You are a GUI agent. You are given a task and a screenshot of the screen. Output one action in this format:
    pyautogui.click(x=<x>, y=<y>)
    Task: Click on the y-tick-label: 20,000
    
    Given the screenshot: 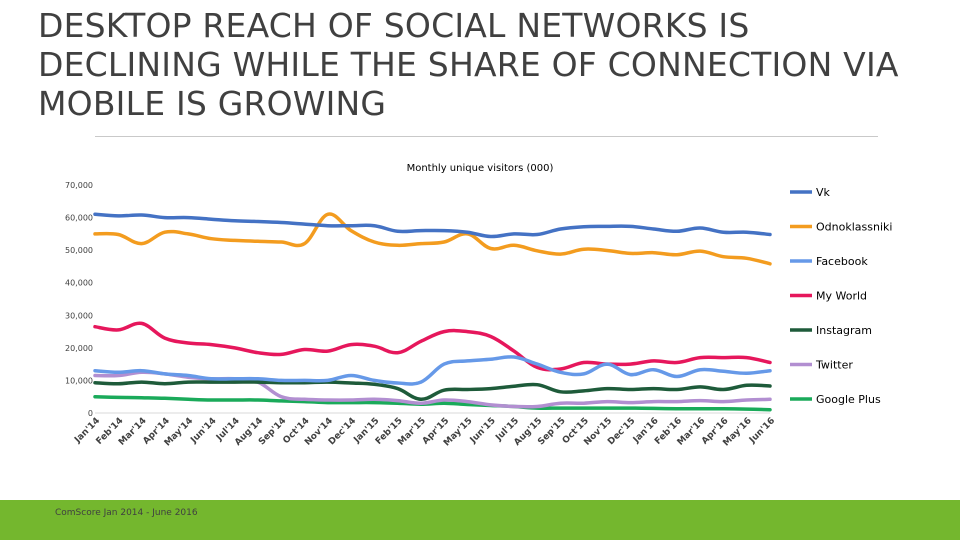 What is the action you would take?
    pyautogui.click(x=79, y=348)
    